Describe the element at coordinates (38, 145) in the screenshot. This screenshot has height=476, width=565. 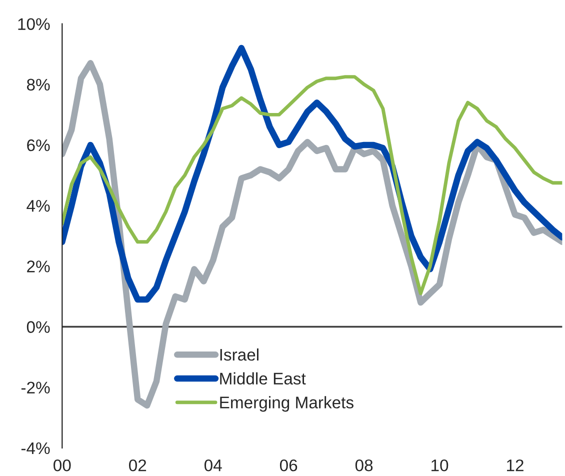
I see `y-tick-label: 6%` at that location.